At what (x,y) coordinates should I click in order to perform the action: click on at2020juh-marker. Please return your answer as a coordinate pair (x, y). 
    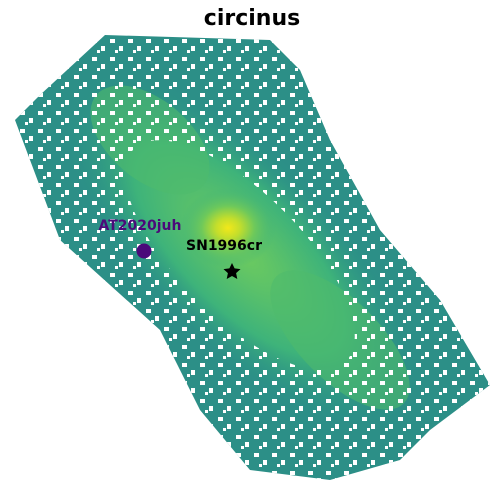
    Looking at the image, I should click on (144, 251).